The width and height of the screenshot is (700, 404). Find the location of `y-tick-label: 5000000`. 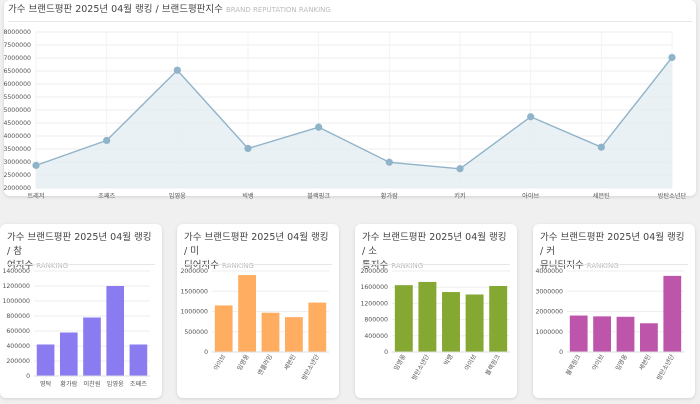

y-tick-label: 5000000 is located at coordinates (17, 110).